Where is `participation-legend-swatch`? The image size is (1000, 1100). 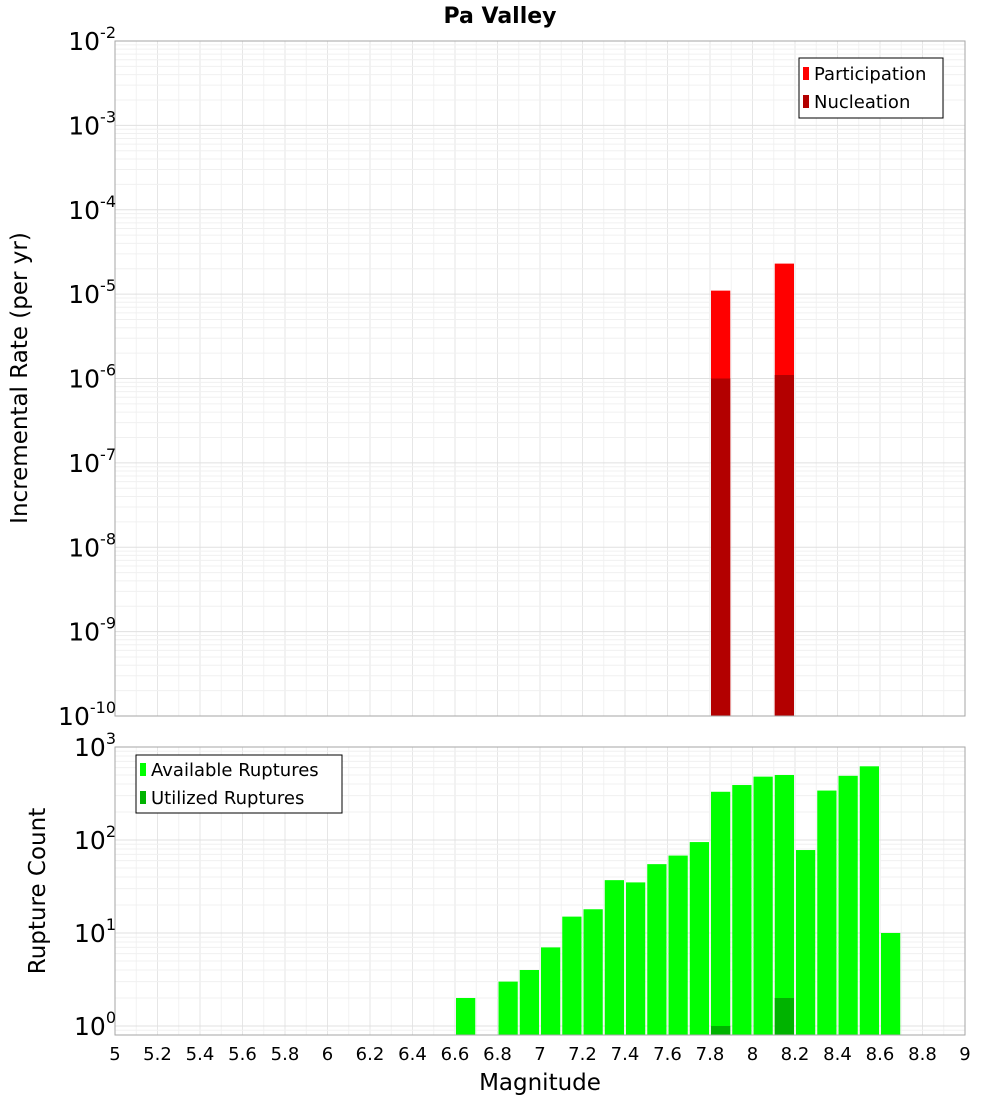
participation-legend-swatch is located at coordinates (806, 73).